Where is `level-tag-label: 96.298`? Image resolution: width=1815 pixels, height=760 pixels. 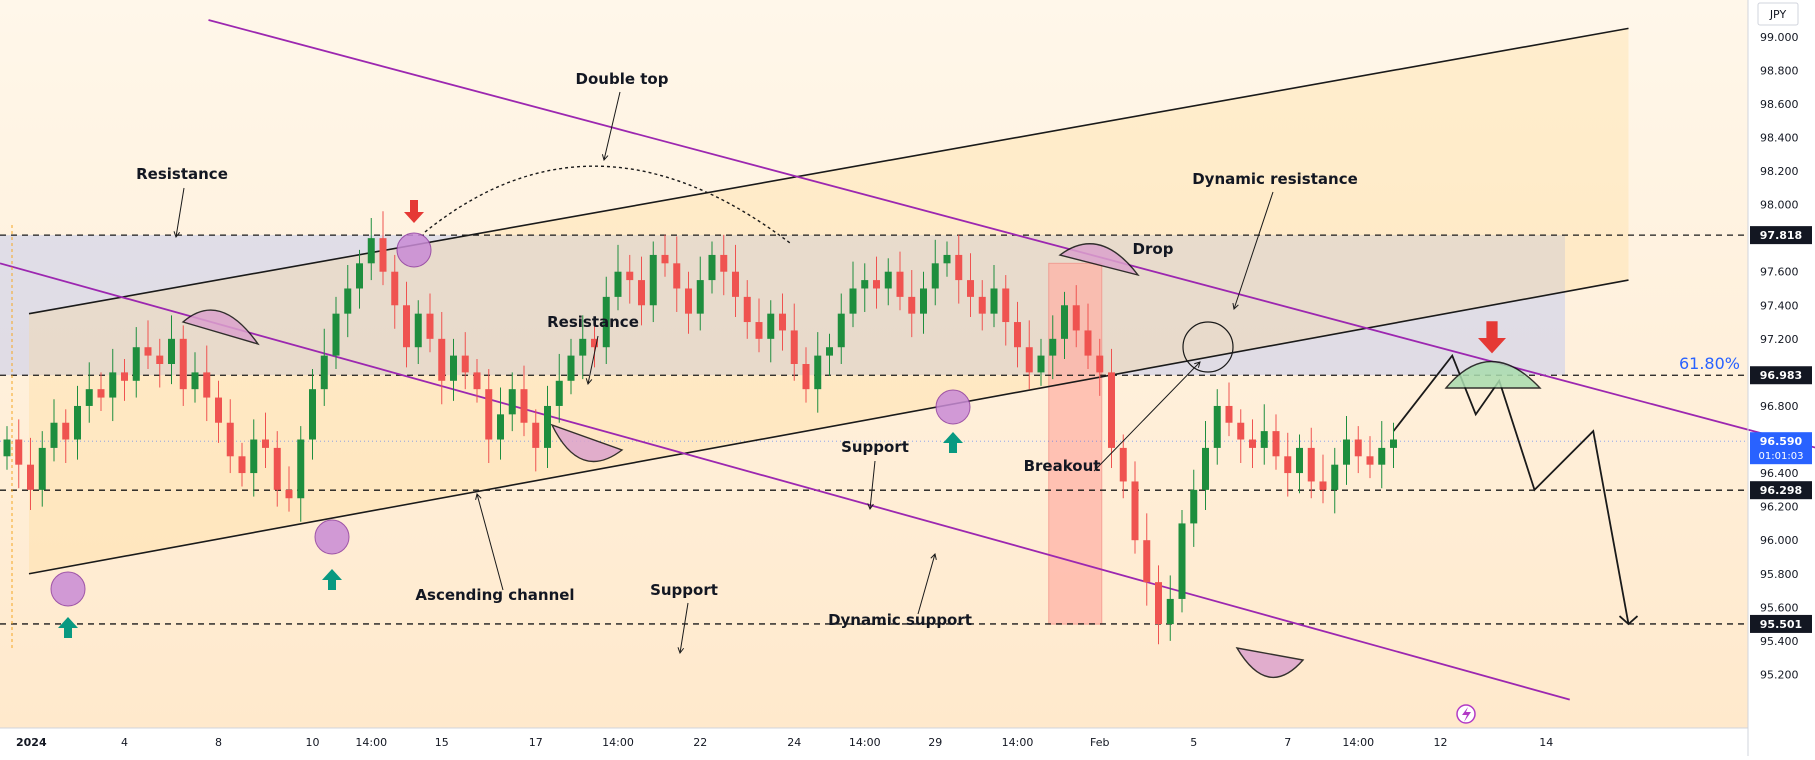
level-tag-label: 96.298 is located at coordinates (1781, 490).